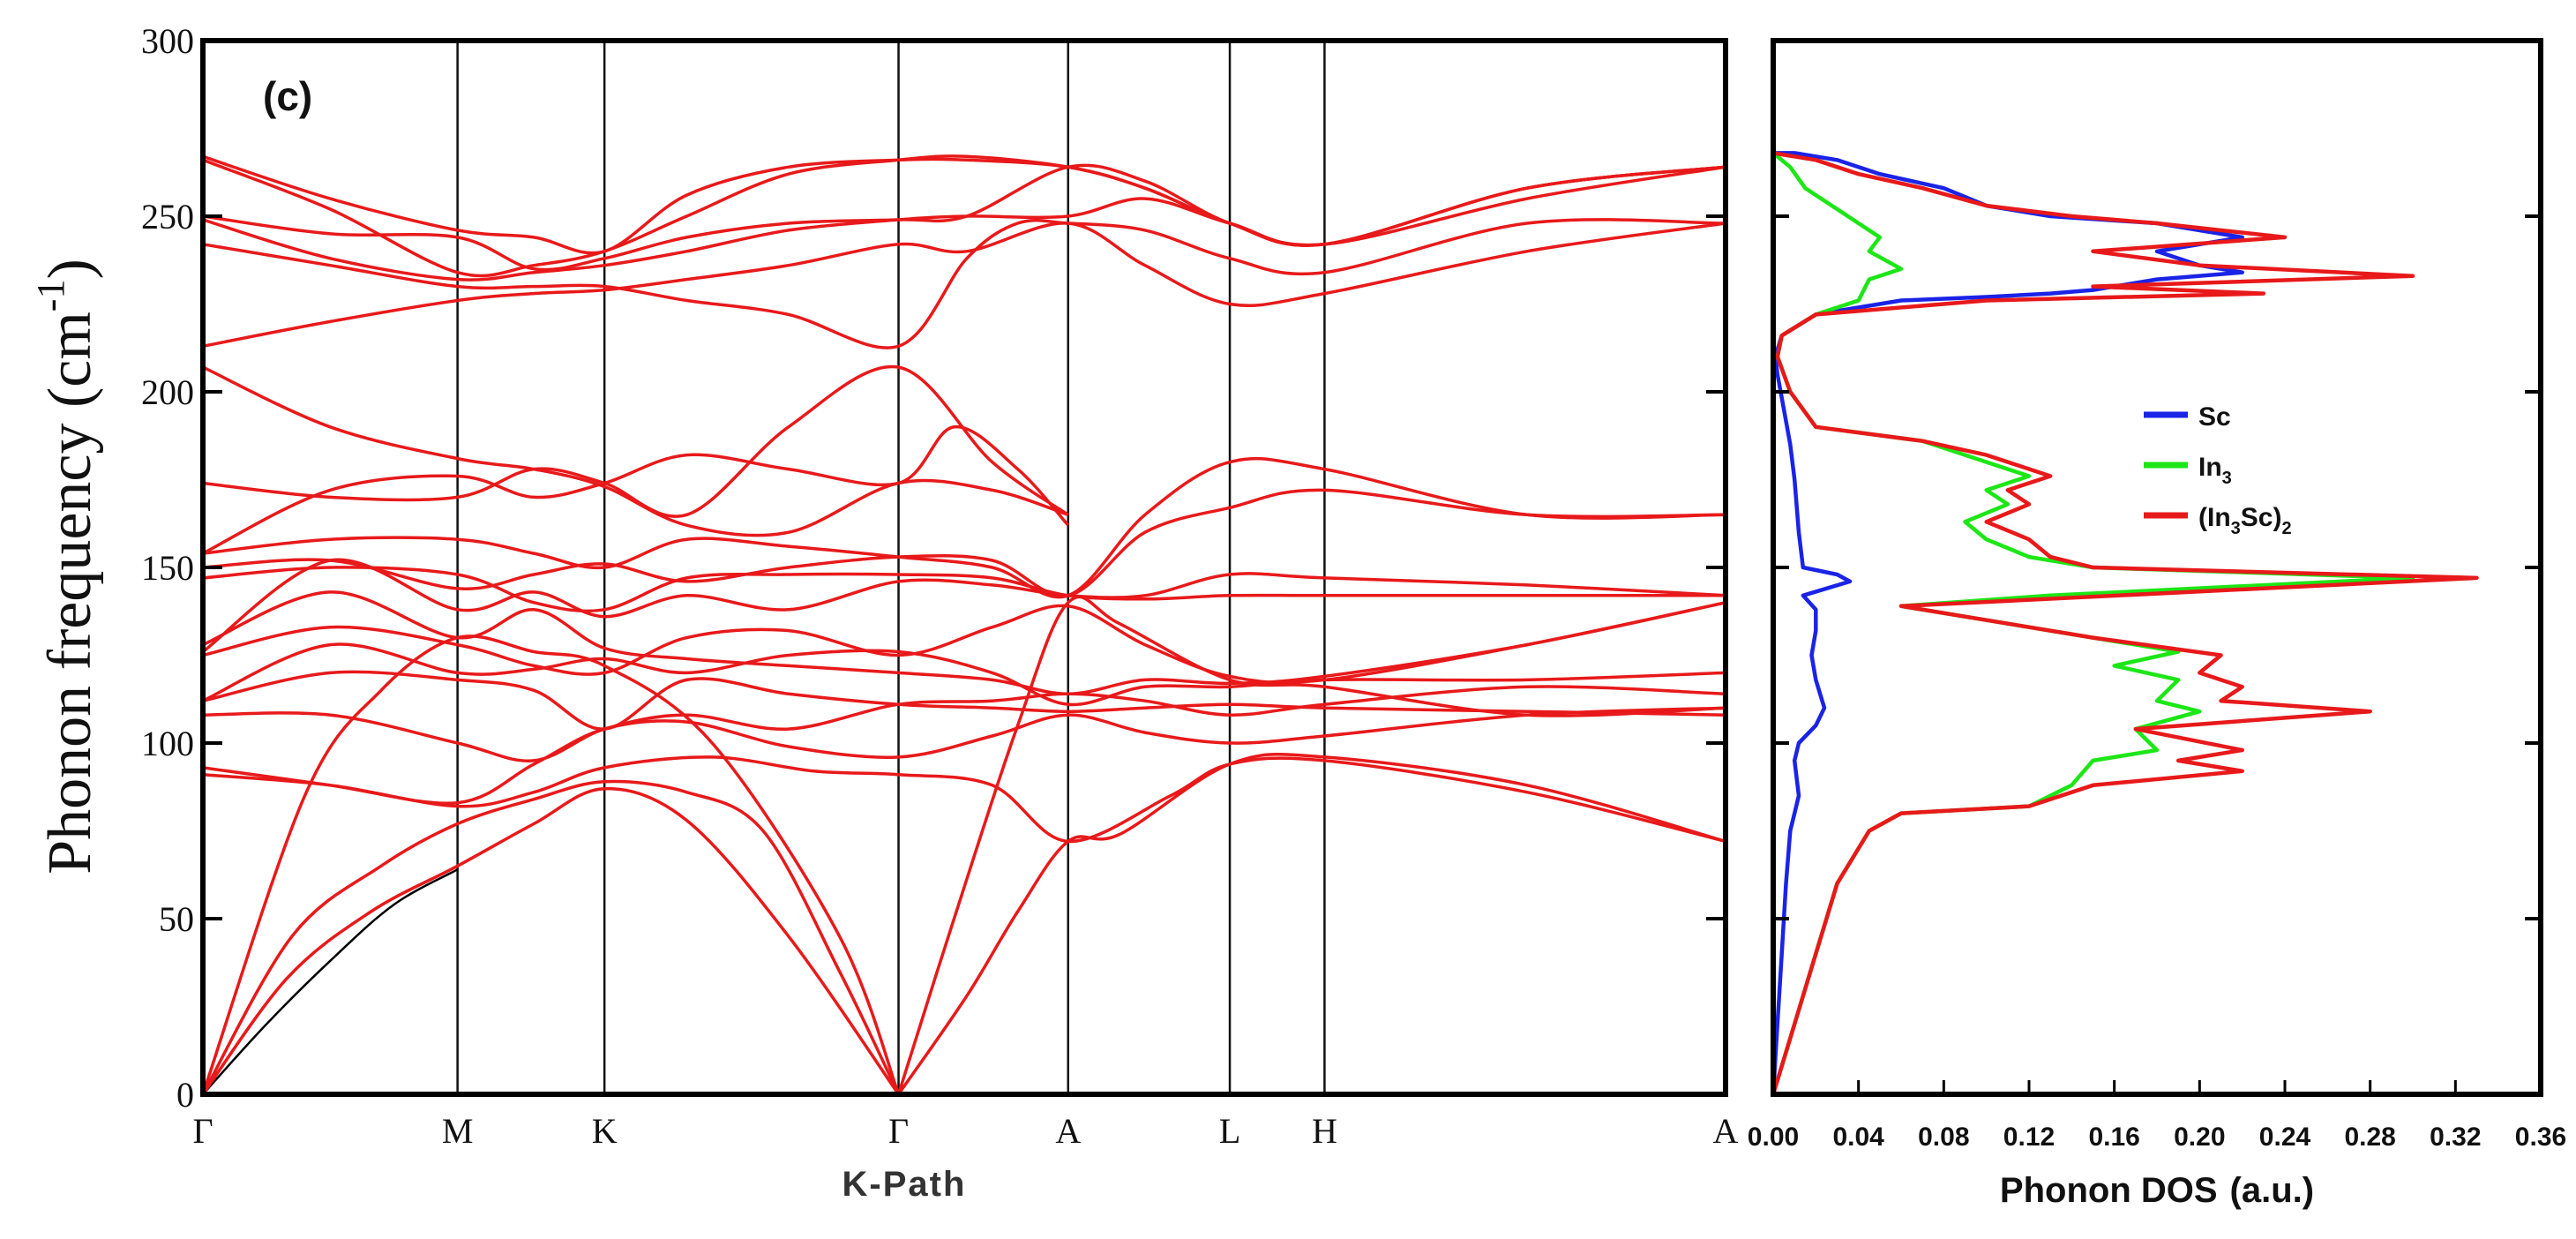 The height and width of the screenshot is (1239, 2576). Describe the element at coordinates (168, 568) in the screenshot. I see `y-tick-label: 150` at that location.